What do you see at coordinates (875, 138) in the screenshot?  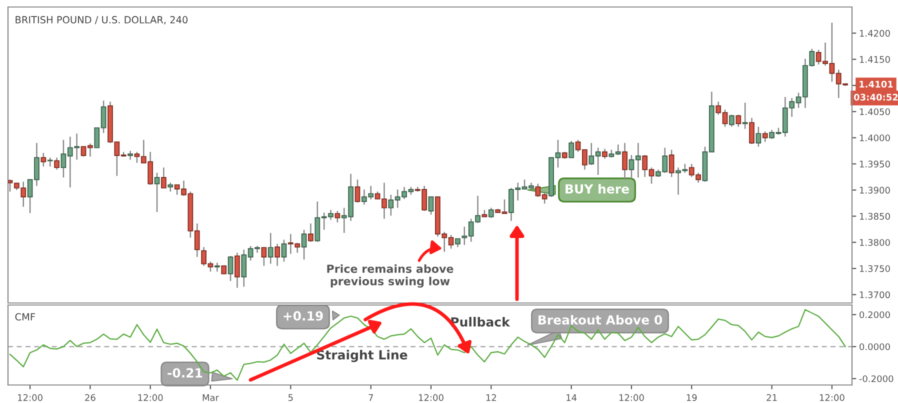 I see `y-tick-label: 1.4000` at bounding box center [875, 138].